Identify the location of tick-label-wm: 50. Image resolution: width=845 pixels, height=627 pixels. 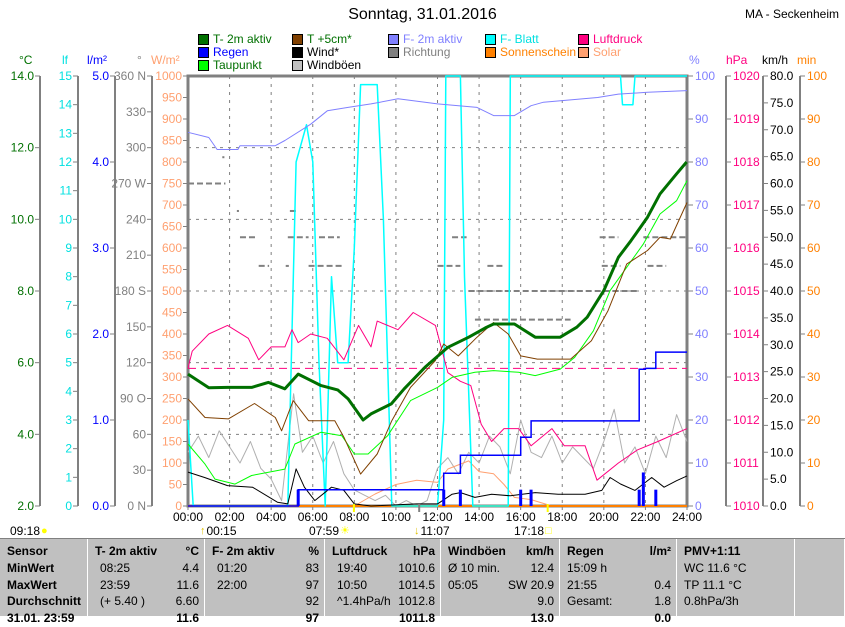
(176, 485).